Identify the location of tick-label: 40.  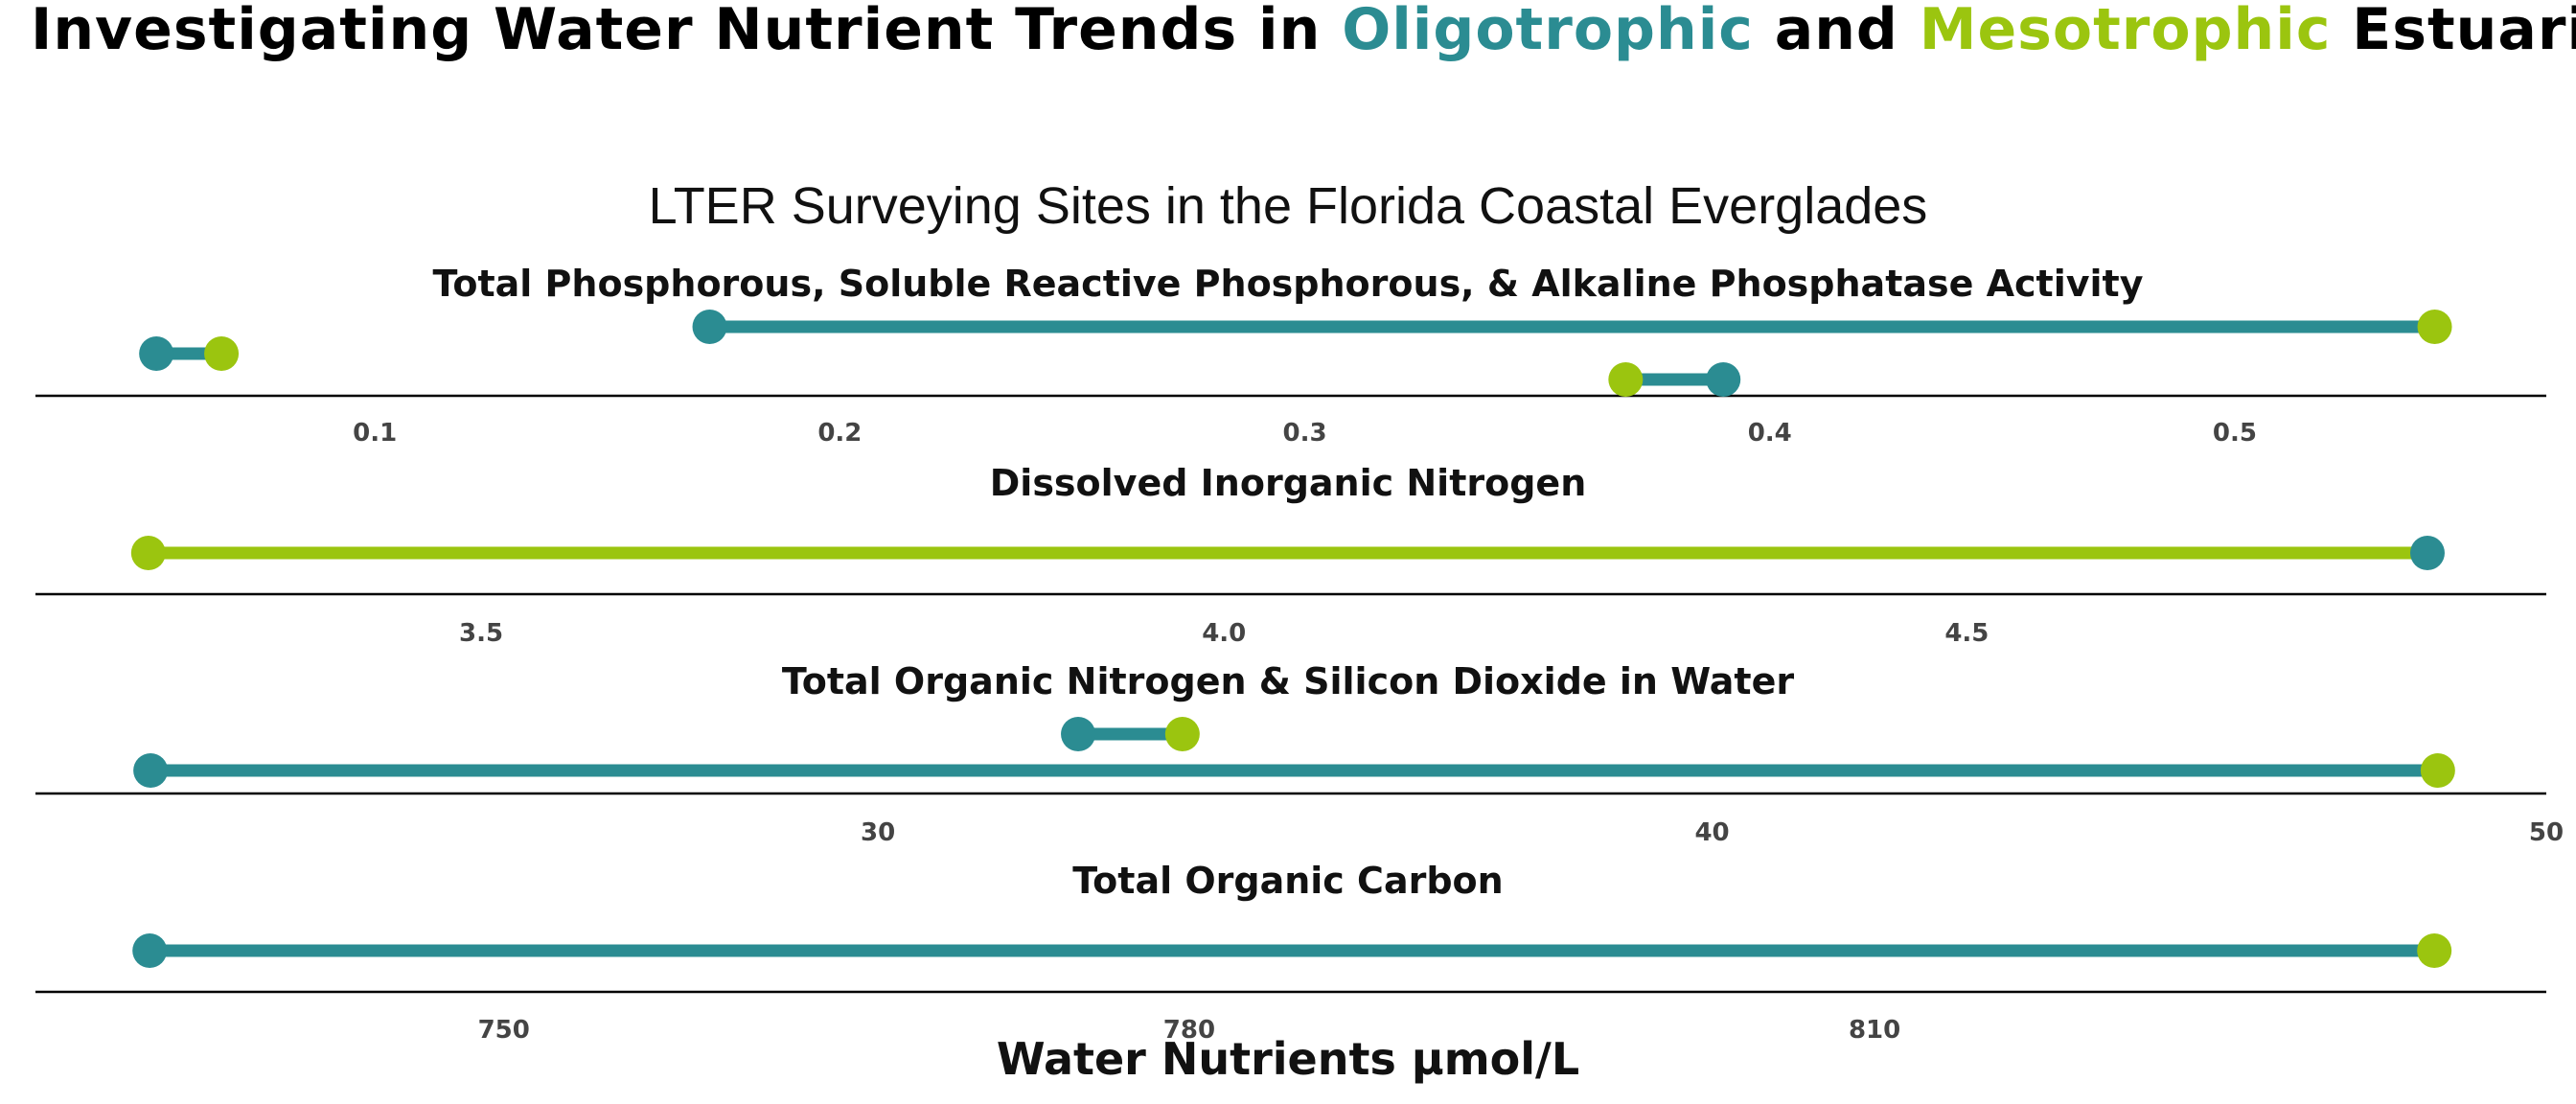
(1711, 832).